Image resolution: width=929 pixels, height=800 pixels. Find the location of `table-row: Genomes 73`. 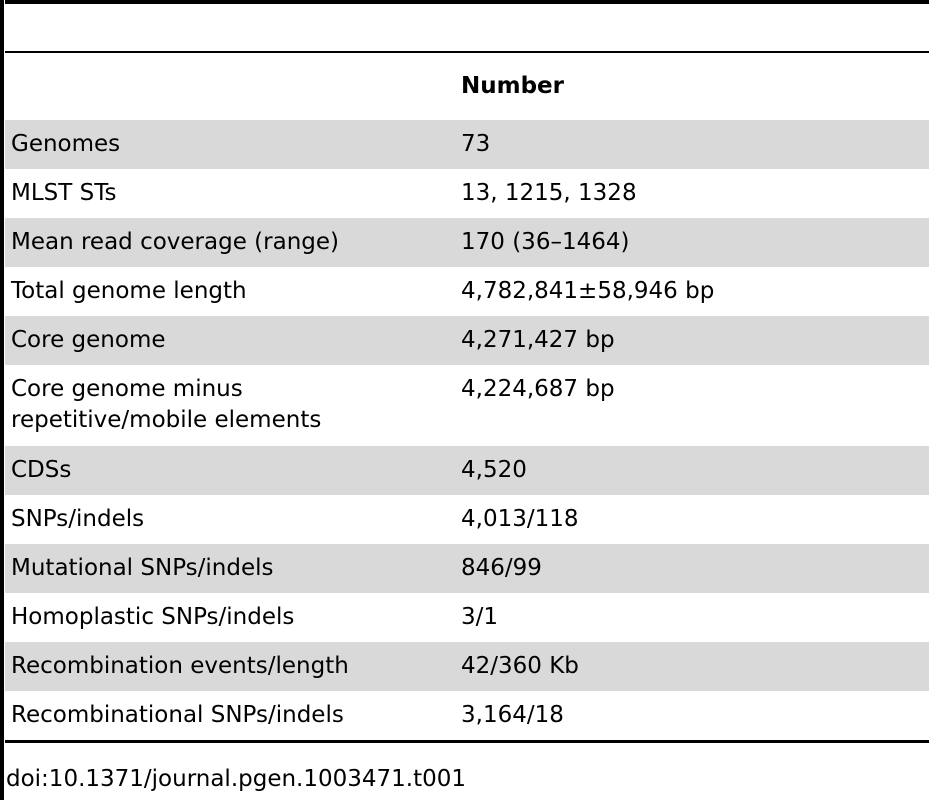

table-row: Genomes 73 is located at coordinates (467, 144).